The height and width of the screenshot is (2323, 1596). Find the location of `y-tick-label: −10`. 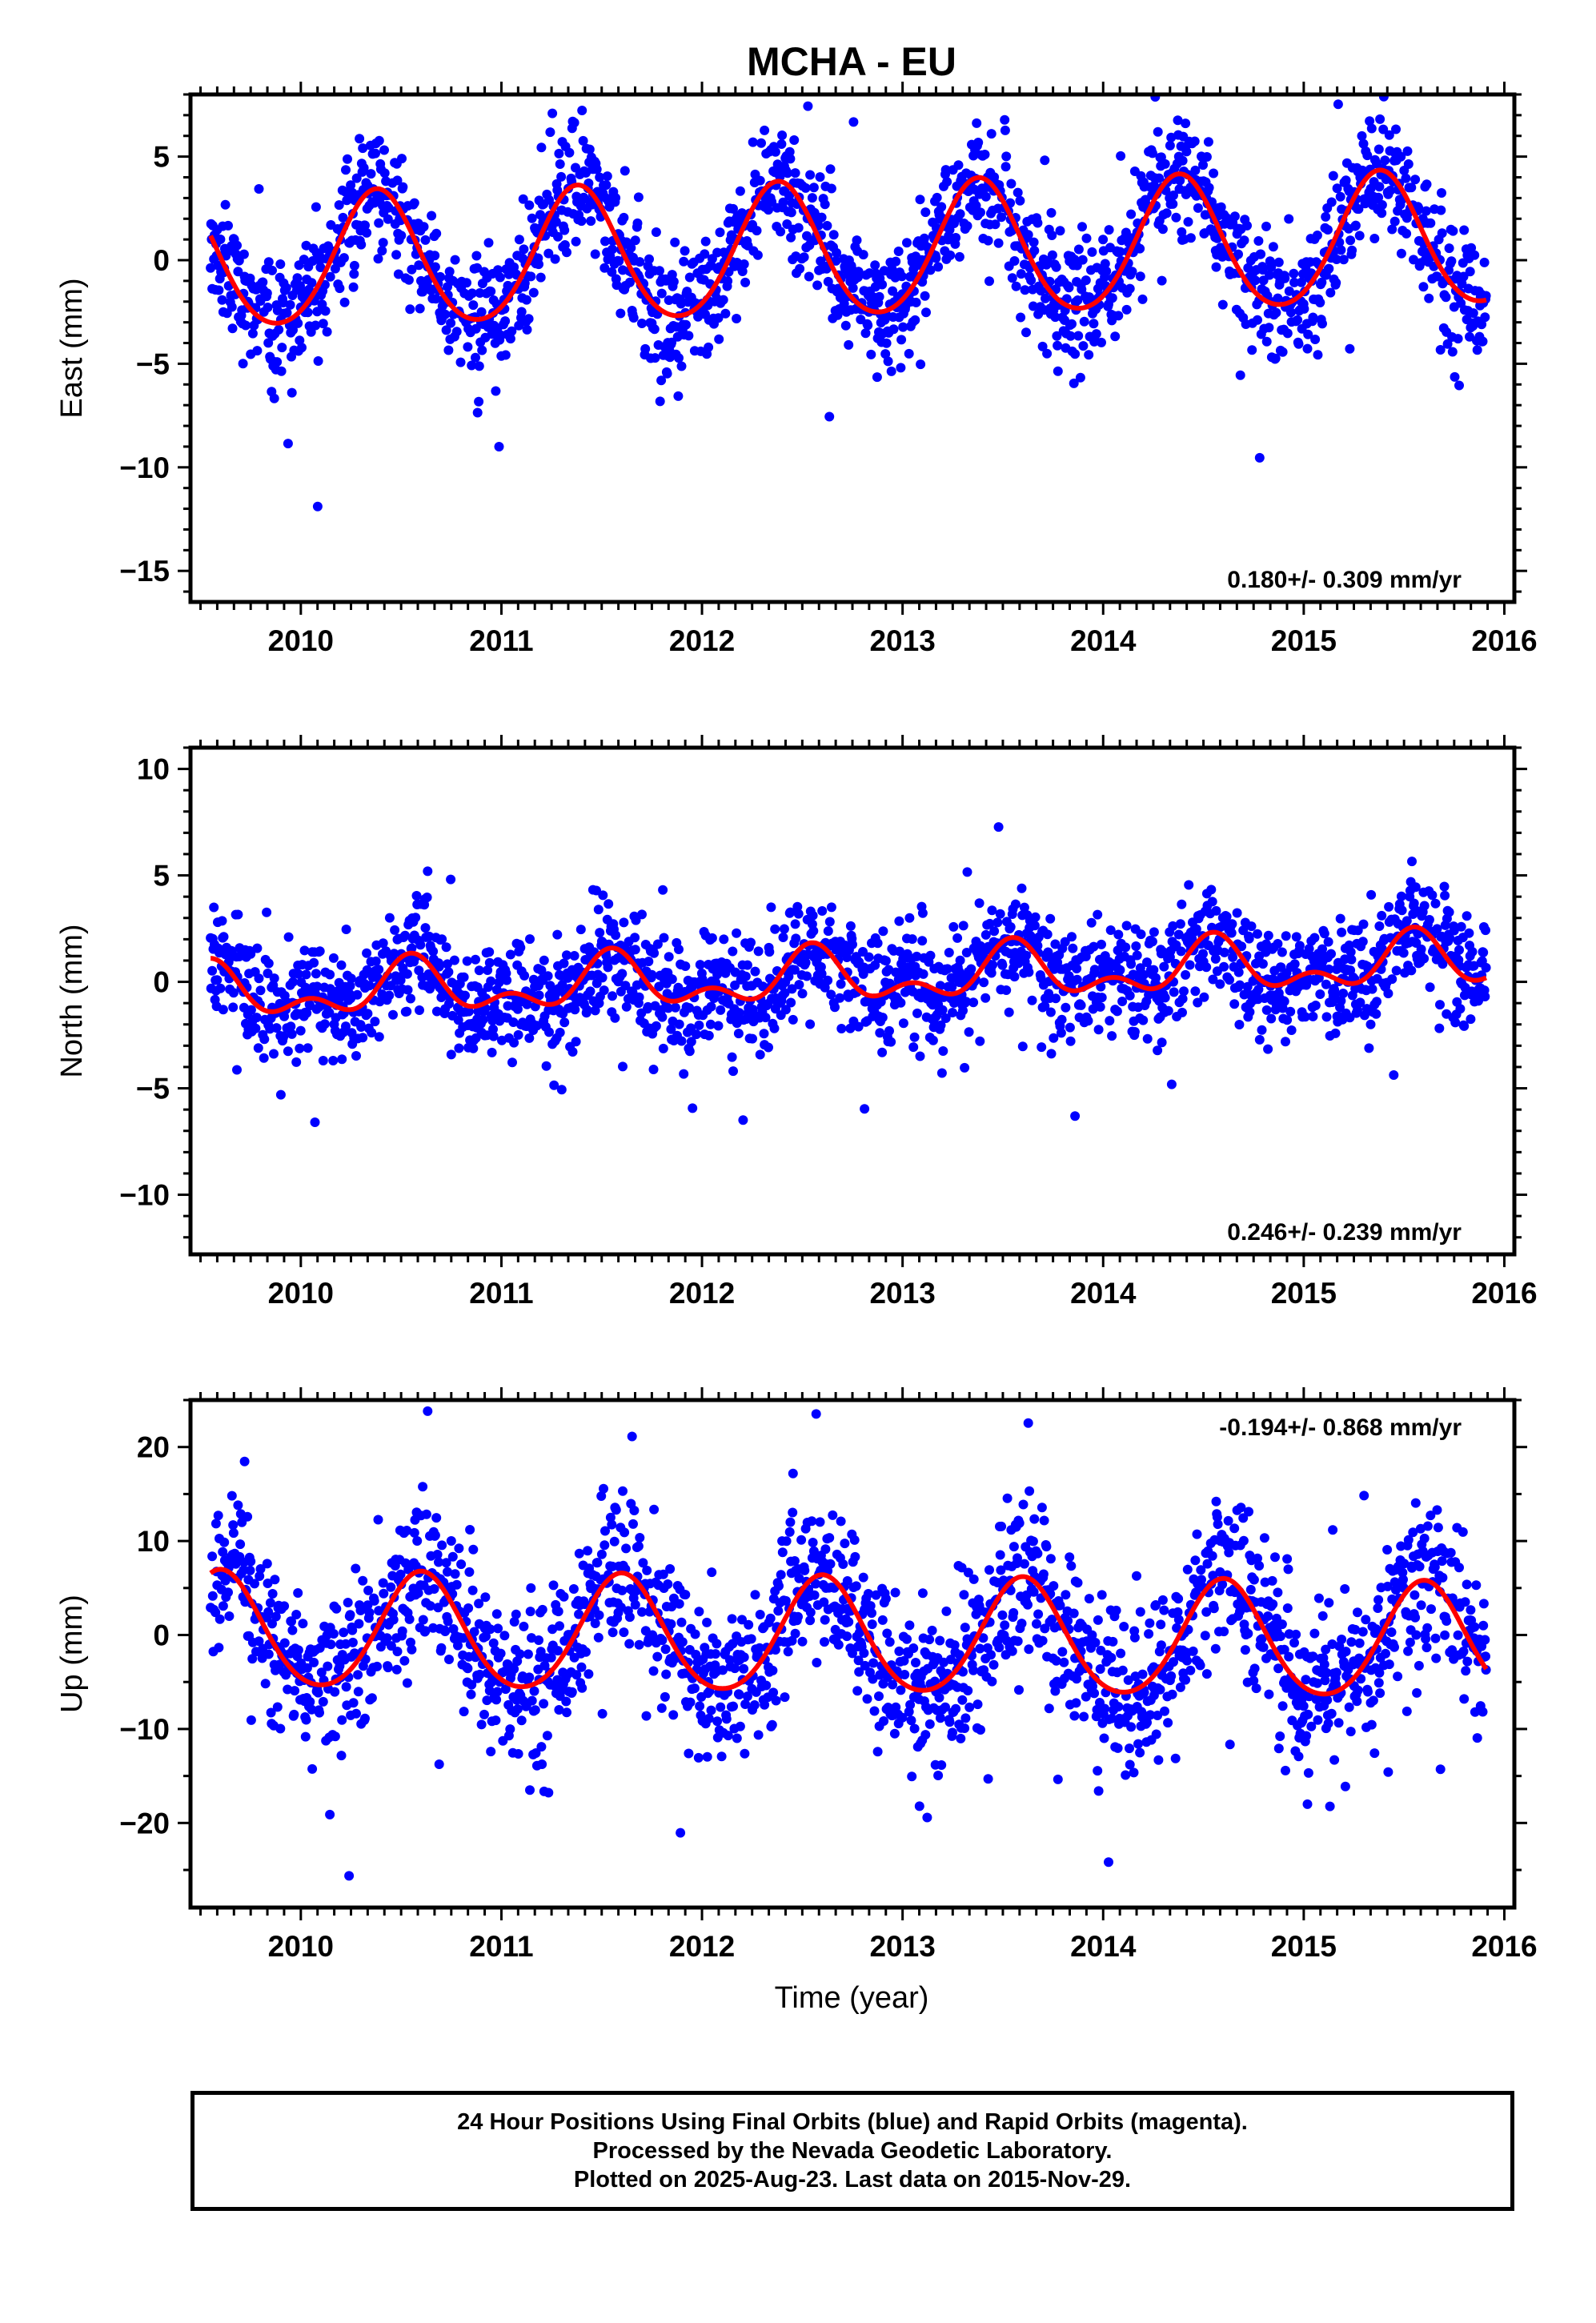

y-tick-label: −10 is located at coordinates (144, 468).